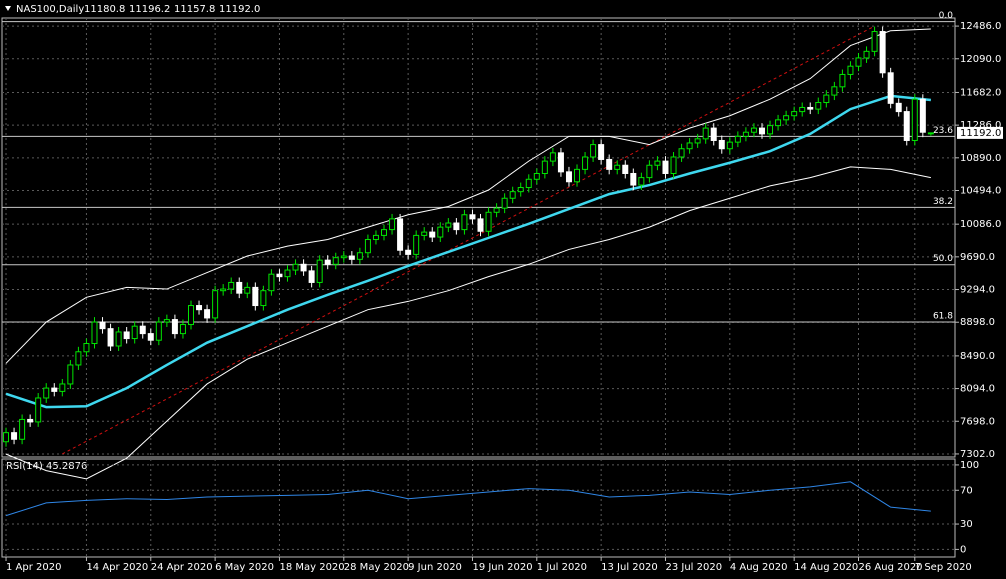  Describe the element at coordinates (943, 567) in the screenshot. I see `x-tick-label: 7 Sep 2020` at that location.